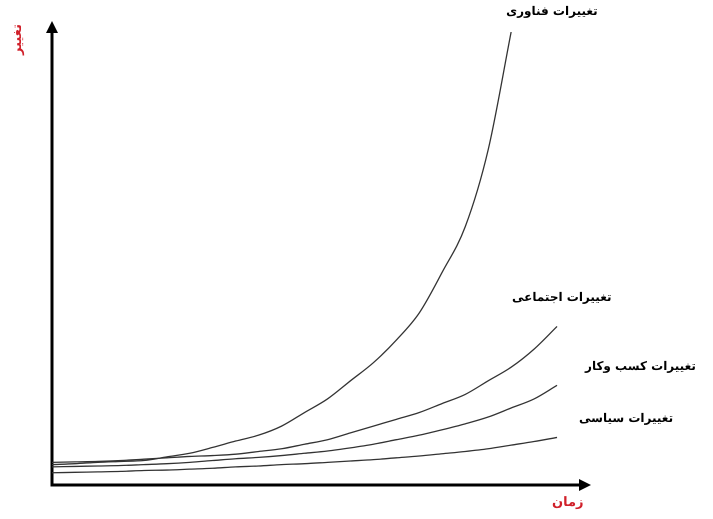 The image size is (713, 519). I want to click on text: تغییرات کسب وکار, so click(640, 366).